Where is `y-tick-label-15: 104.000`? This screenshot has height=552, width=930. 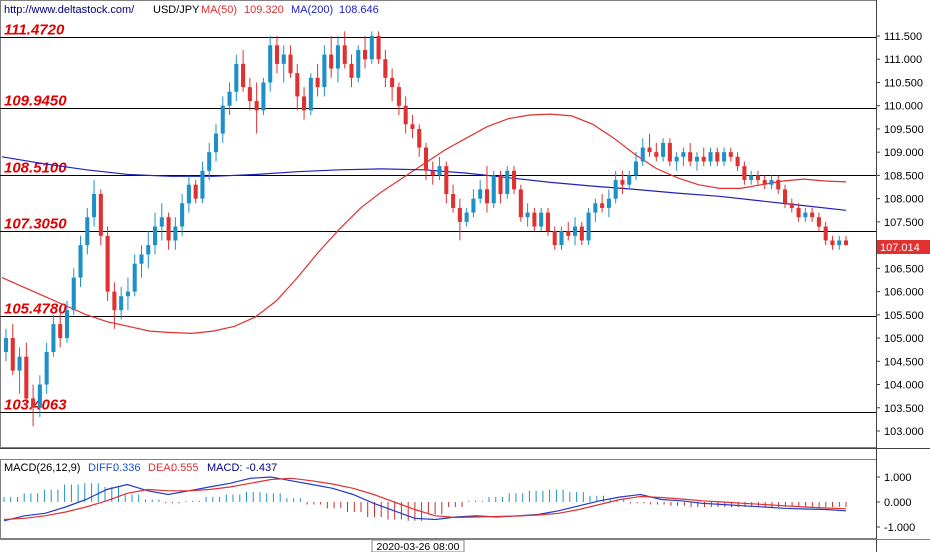 y-tick-label-15: 104.000 is located at coordinates (904, 386).